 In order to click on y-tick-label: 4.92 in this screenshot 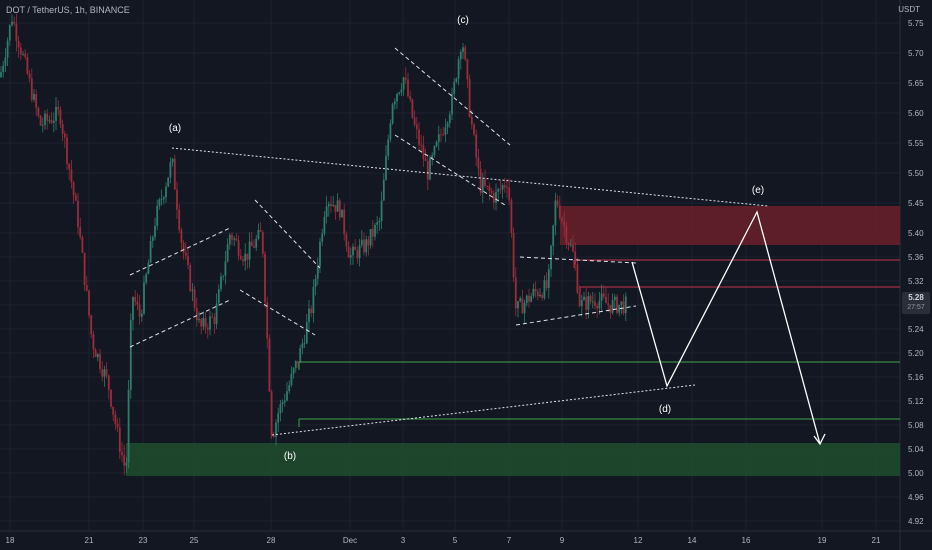, I will do `click(916, 521)`.